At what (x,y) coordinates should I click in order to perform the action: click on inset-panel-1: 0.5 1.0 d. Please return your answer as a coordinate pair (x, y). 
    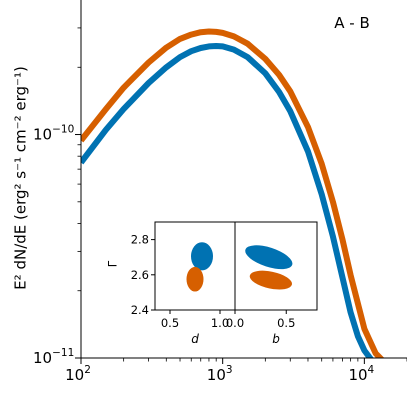
    Looking at the image, I should click on (195, 283).